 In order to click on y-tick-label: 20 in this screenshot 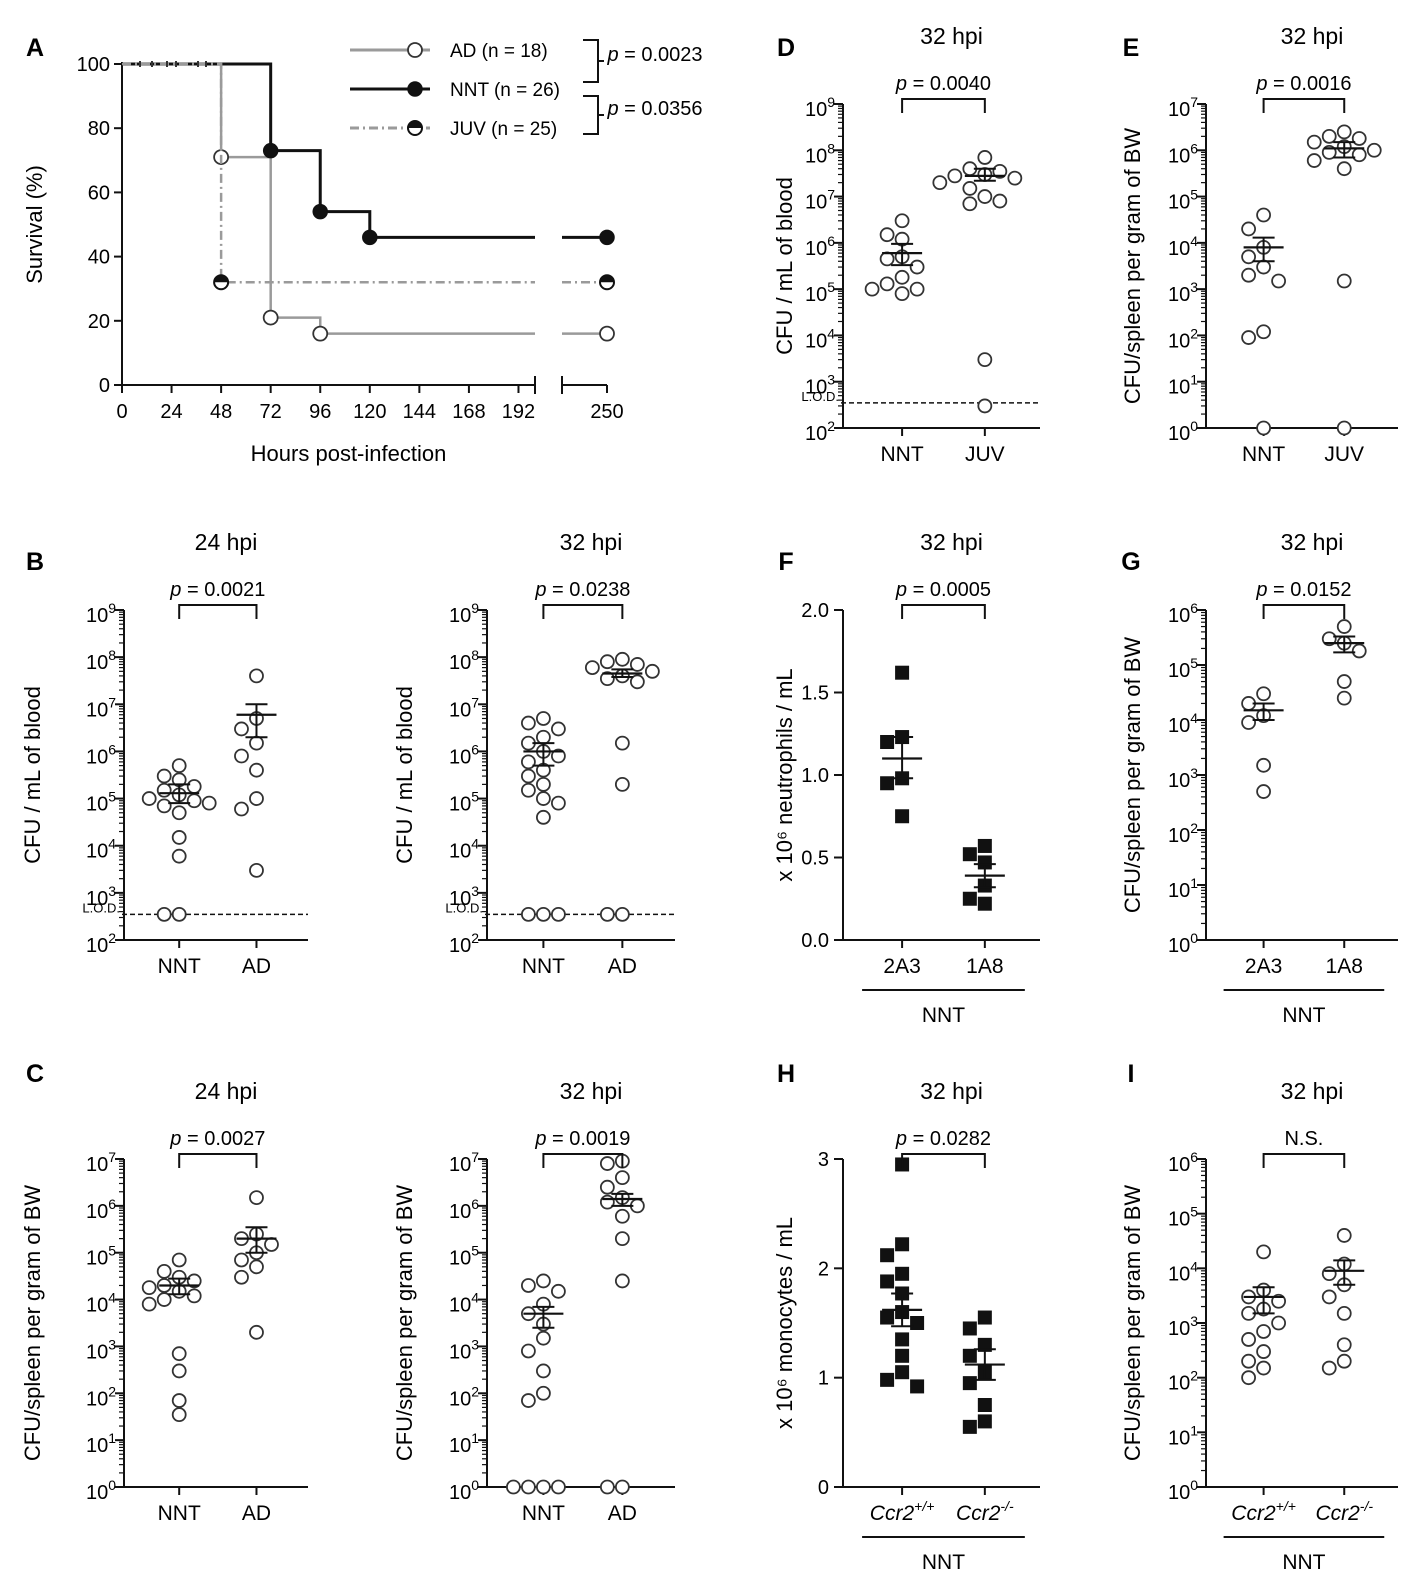, I will do `click(99, 322)`.